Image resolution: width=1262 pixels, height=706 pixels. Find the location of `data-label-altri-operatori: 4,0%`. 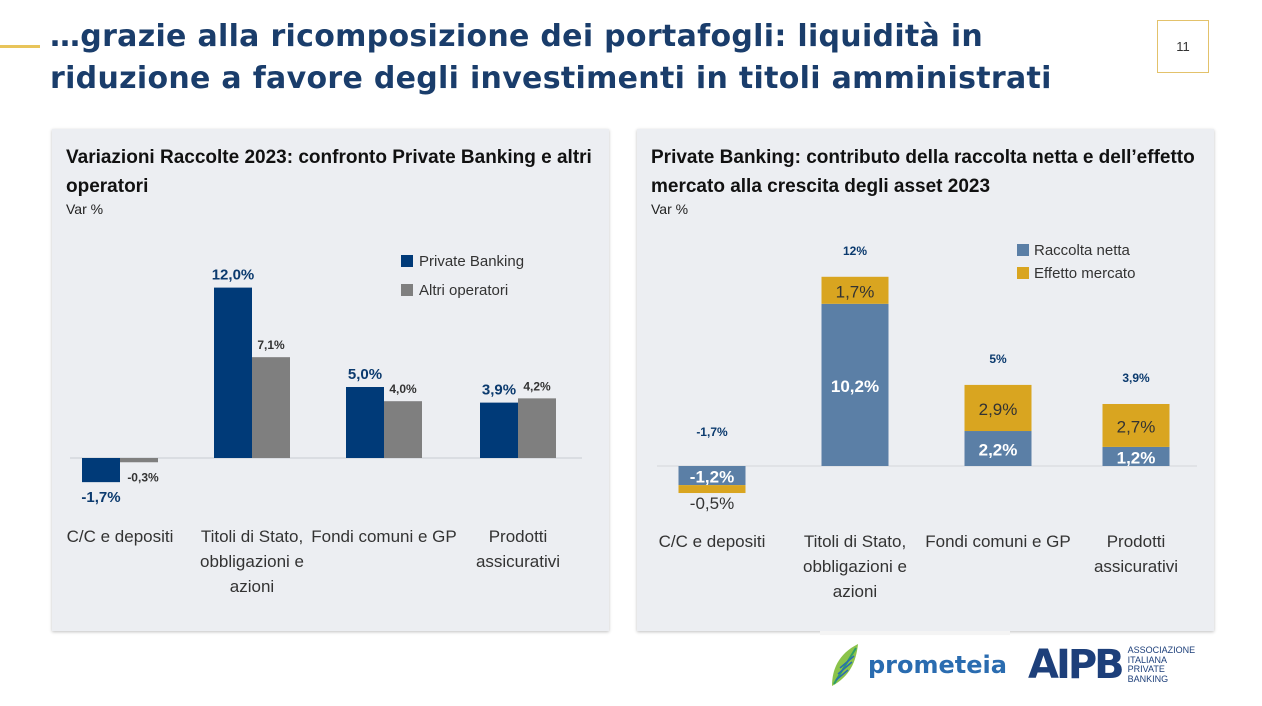

data-label-altri-operatori: 4,0% is located at coordinates (403, 389).